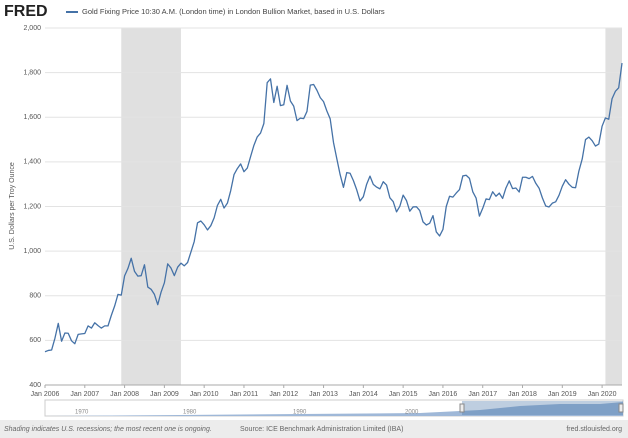 The image size is (628, 438). I want to click on x-tick-label: Jan 2009, so click(164, 394).